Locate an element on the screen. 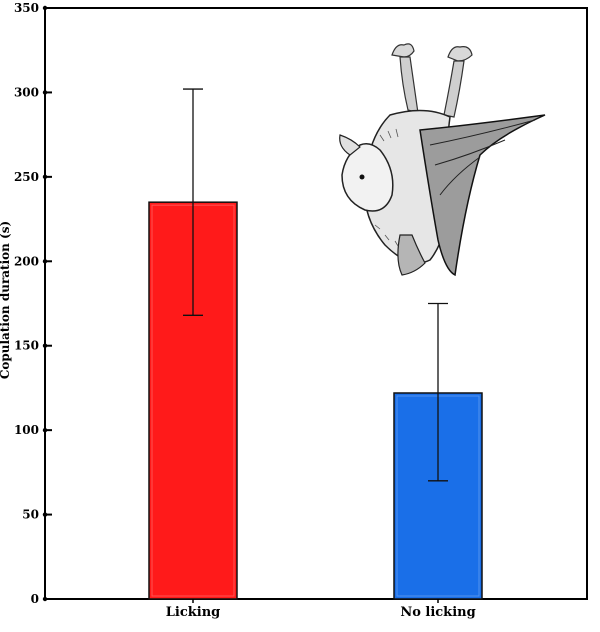 The image size is (600, 632). bat-leg-right is located at coordinates (454, 89).